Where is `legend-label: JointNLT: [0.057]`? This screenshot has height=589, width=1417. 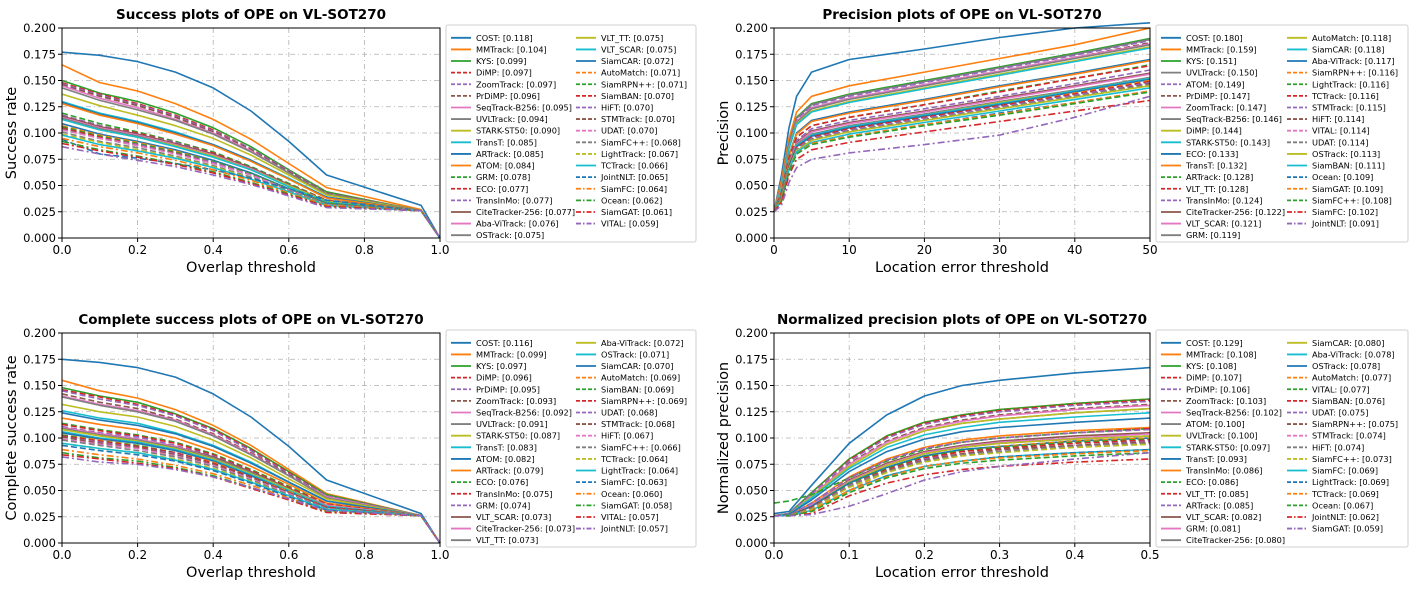 legend-label: JointNLT: [0.057] is located at coordinates (634, 529).